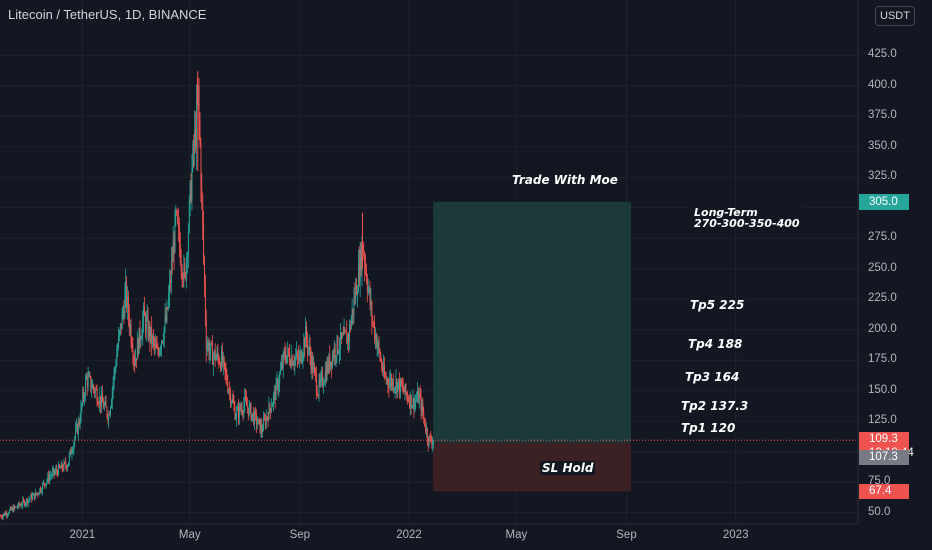 Image resolution: width=932 pixels, height=550 pixels. Describe the element at coordinates (712, 377) in the screenshot. I see `annotation-tp3: Tp3 164` at that location.